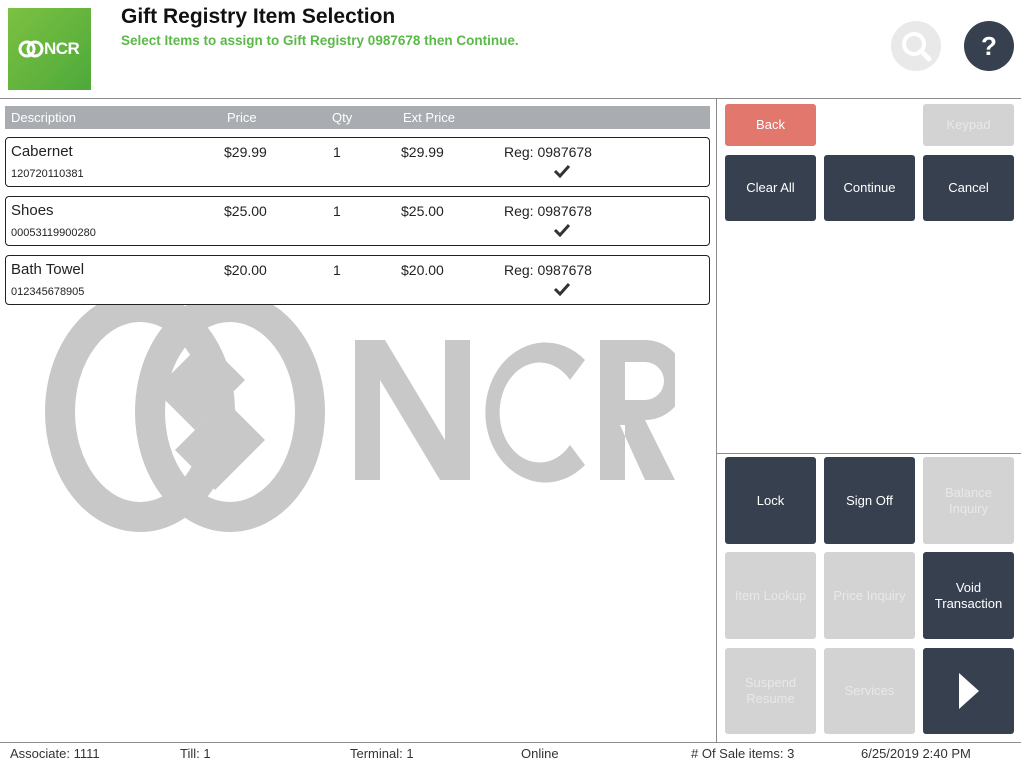 This screenshot has width=1021, height=765. Describe the element at coordinates (770, 188) in the screenshot. I see `clear-all-button: Clear All` at that location.